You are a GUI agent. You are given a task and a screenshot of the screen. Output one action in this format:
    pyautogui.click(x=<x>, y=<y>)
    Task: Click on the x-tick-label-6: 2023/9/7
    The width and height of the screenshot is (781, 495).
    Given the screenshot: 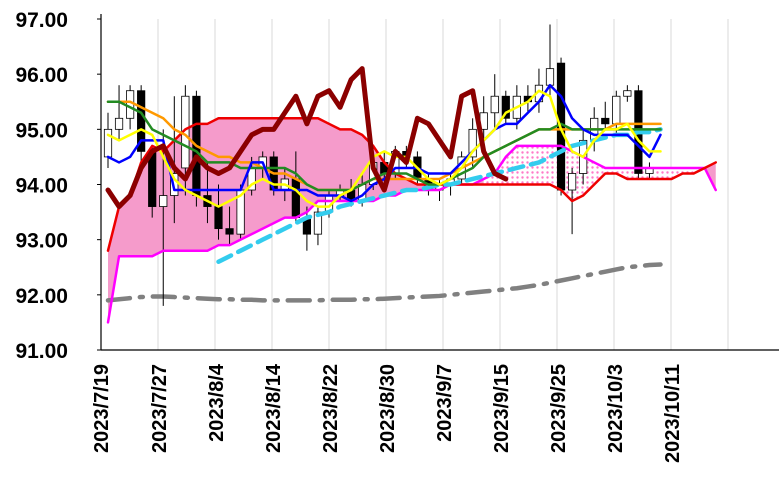 What is the action you would take?
    pyautogui.click(x=445, y=403)
    